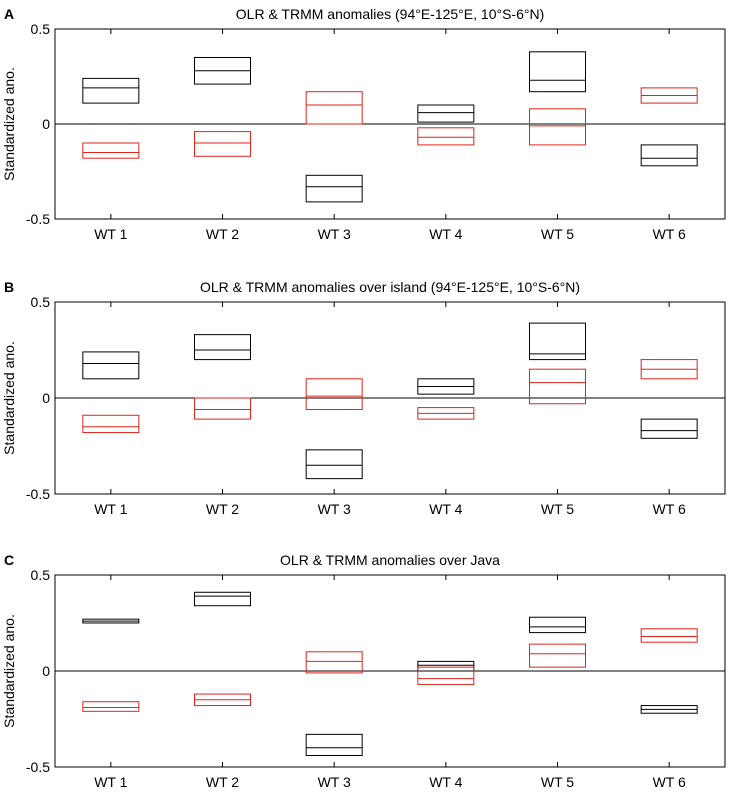 The width and height of the screenshot is (737, 793). I want to click on panel-letter: B, so click(9, 287).